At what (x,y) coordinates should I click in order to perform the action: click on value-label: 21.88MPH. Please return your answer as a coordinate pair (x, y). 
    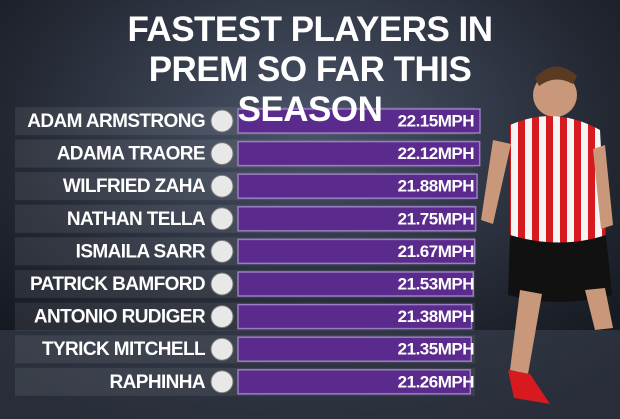
    Looking at the image, I should click on (436, 186).